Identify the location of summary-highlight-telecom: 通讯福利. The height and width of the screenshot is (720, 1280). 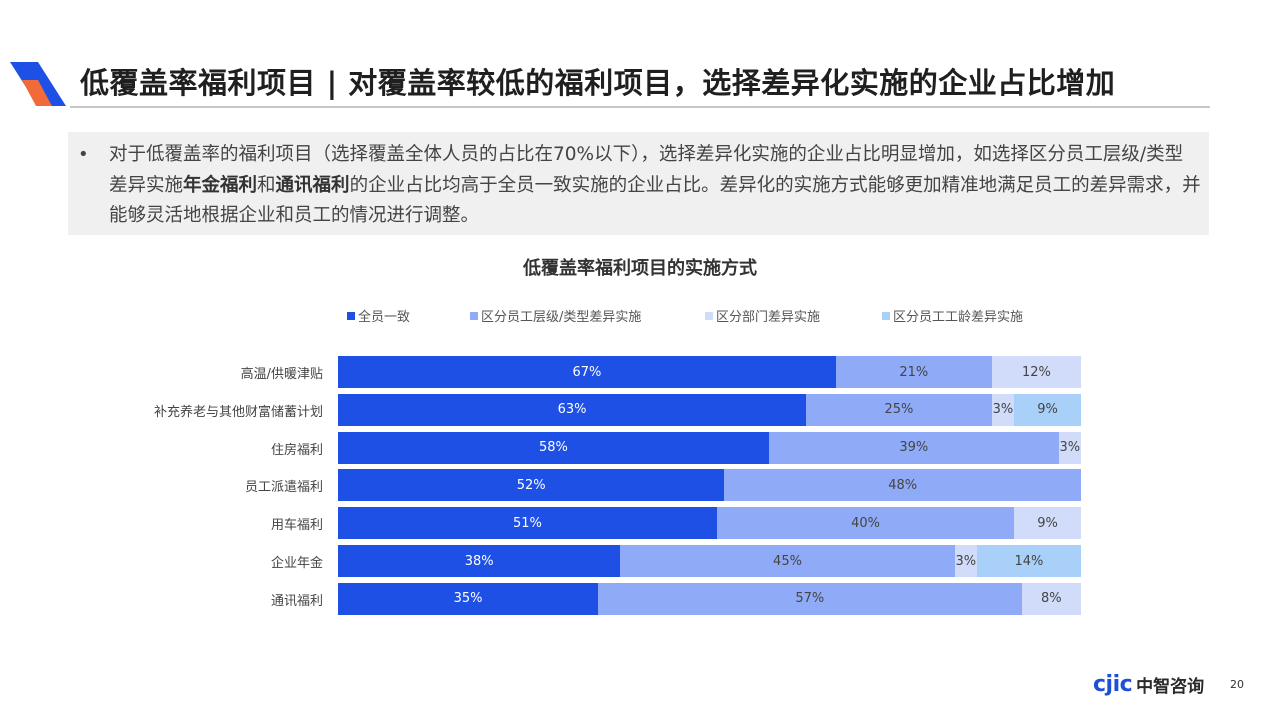
(312, 185).